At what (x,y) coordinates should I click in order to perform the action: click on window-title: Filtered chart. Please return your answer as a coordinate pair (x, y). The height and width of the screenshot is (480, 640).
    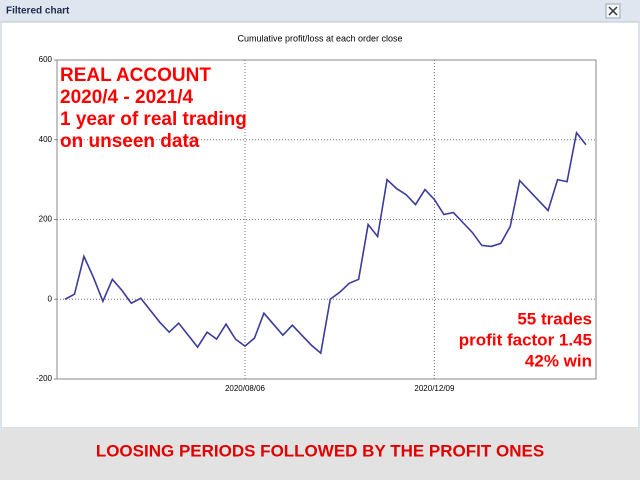
    Looking at the image, I should click on (38, 11).